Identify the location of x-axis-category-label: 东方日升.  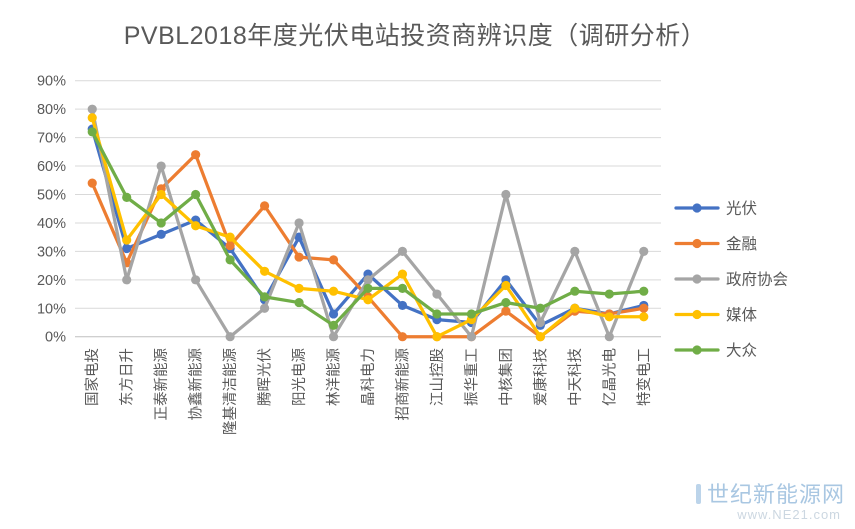
(127, 377).